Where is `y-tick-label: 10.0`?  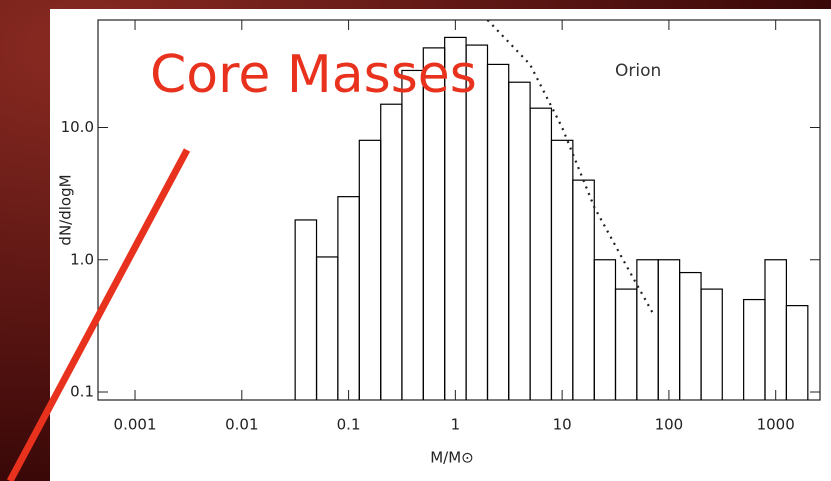 y-tick-label: 10.0 is located at coordinates (77, 127).